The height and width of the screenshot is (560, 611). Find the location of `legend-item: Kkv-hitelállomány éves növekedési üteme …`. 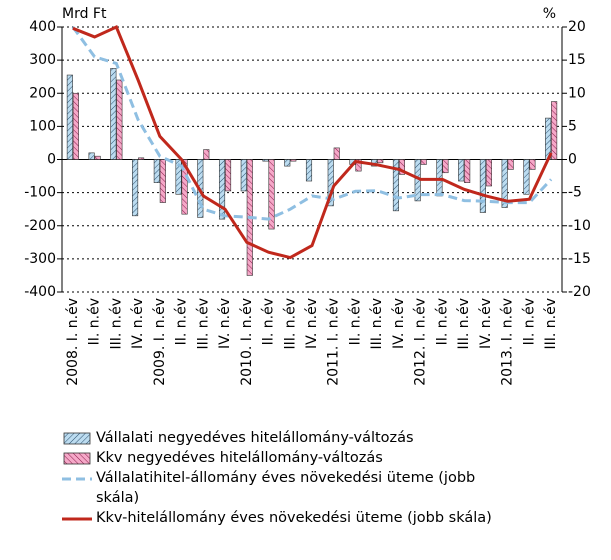

legend-item: Kkv-hitelállomány éves növekedési üteme … is located at coordinates (282, 518).